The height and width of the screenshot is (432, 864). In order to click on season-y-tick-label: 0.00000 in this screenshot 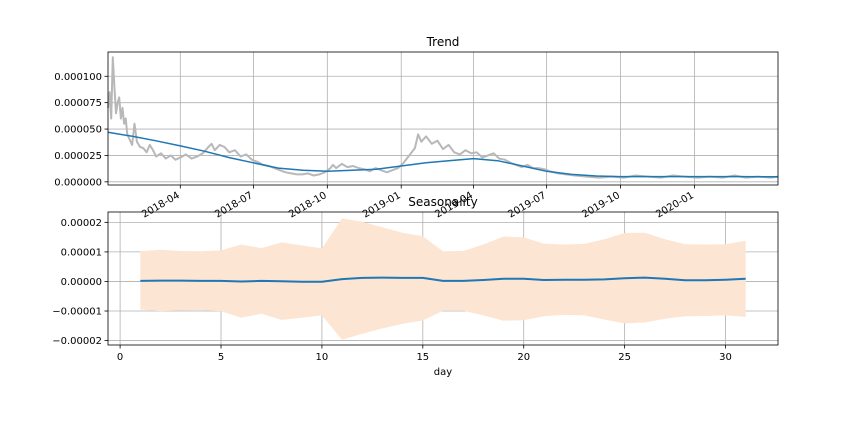, I will do `click(81, 282)`.